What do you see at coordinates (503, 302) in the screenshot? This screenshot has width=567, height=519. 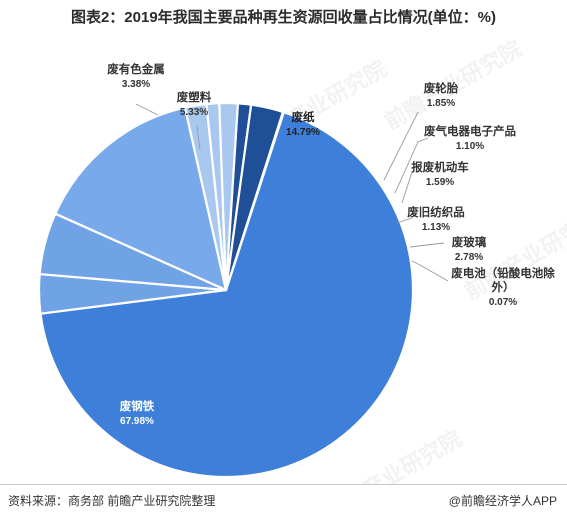 I see `slice-value-label: 0.07%` at bounding box center [503, 302].